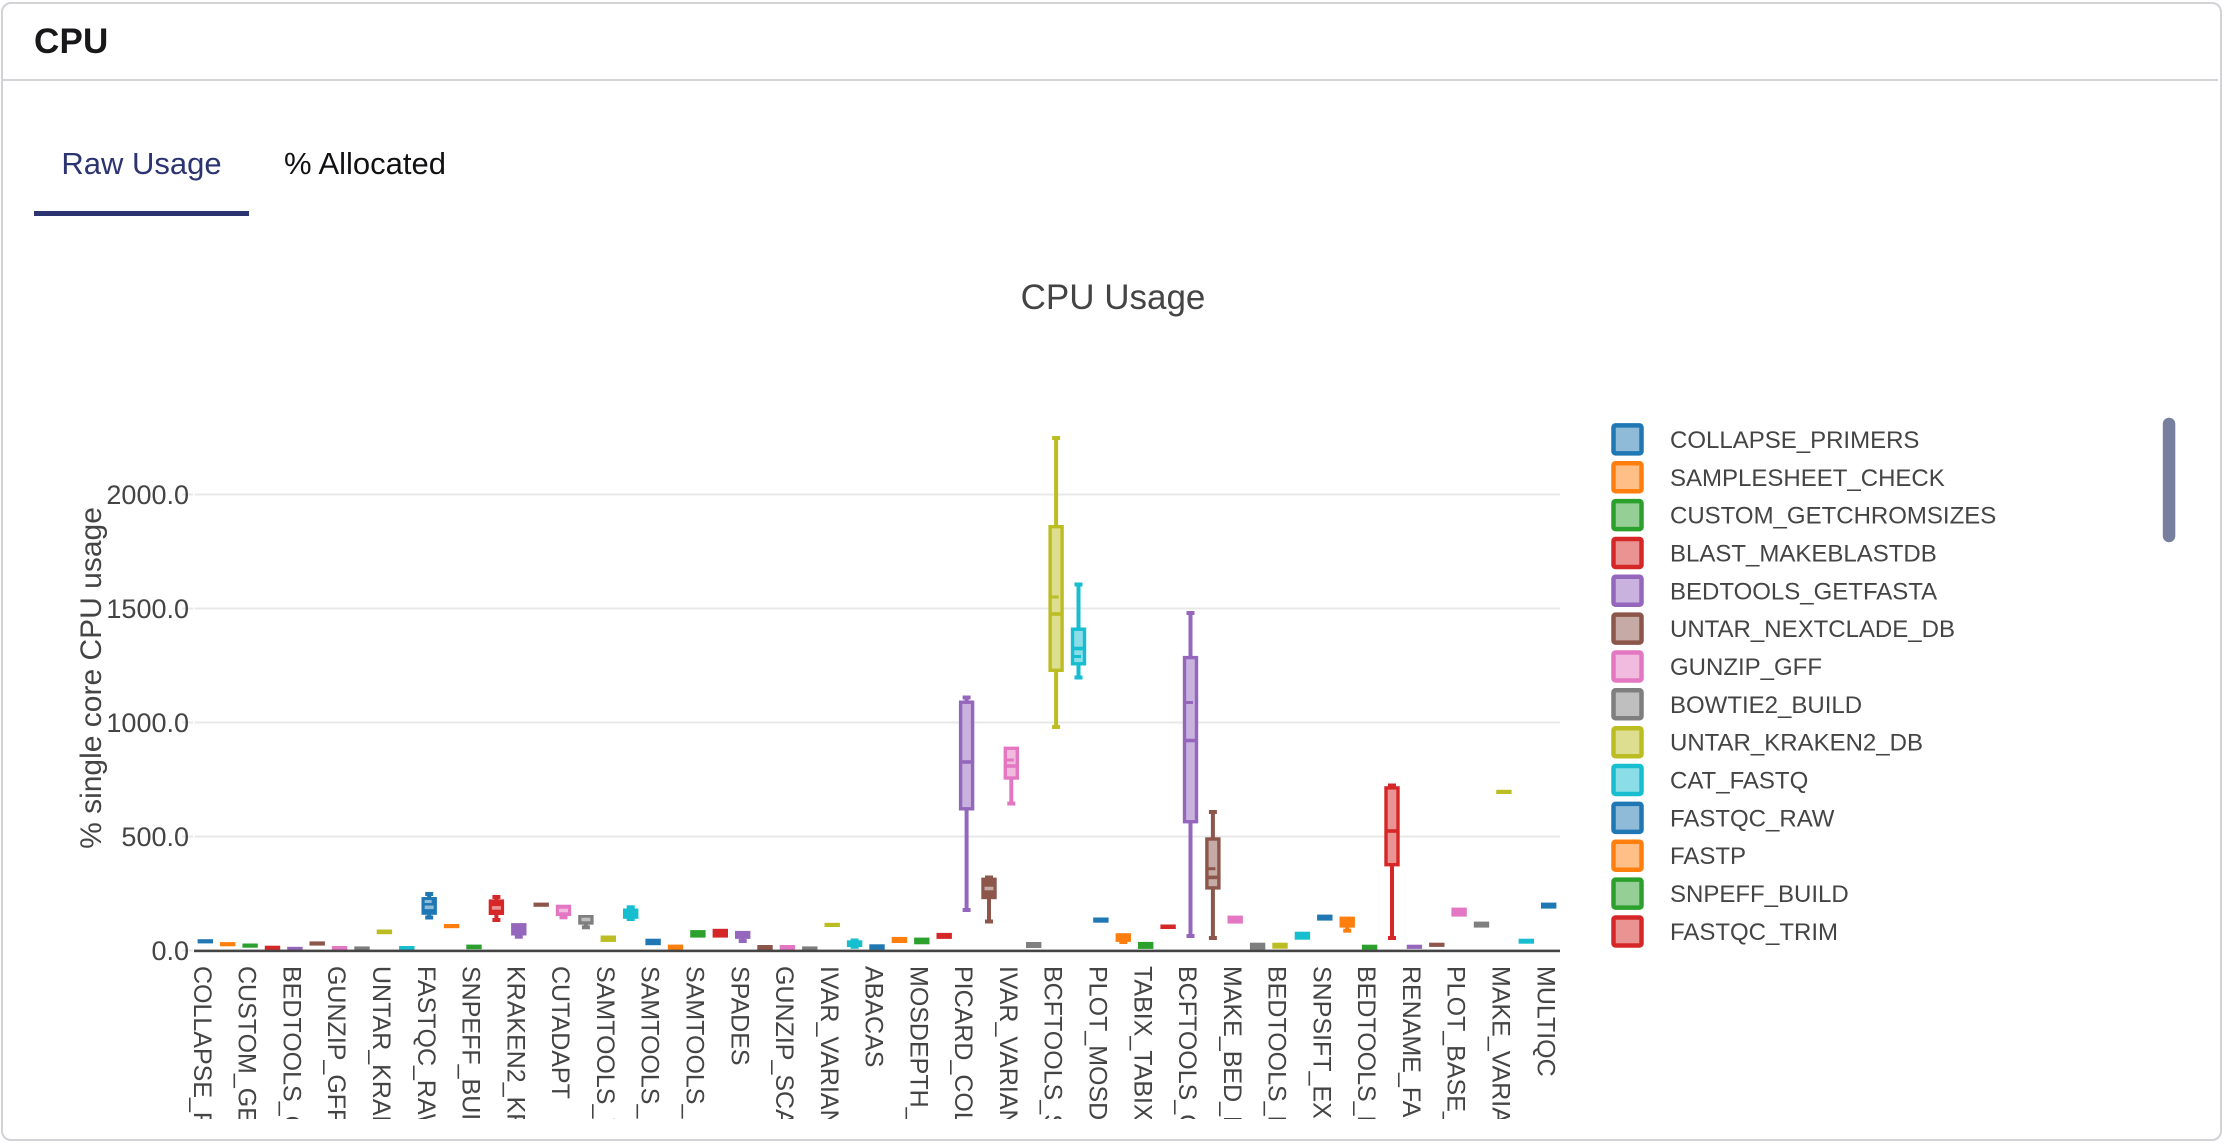  Describe the element at coordinates (784, 1050) in the screenshot. I see `svg-text: GUNZIP_SCAFFOLDS` at that location.